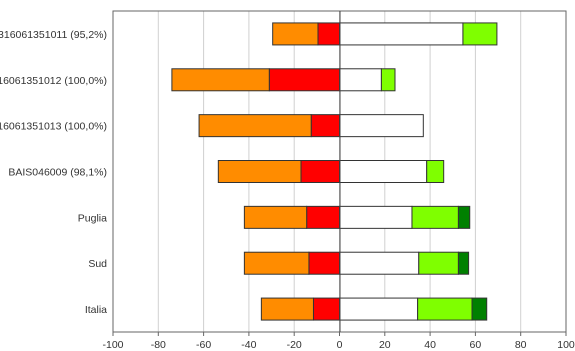 Image resolution: width=575 pixels, height=351 pixels. Describe the element at coordinates (566, 345) in the screenshot. I see `x-tick-label: 100` at that location.